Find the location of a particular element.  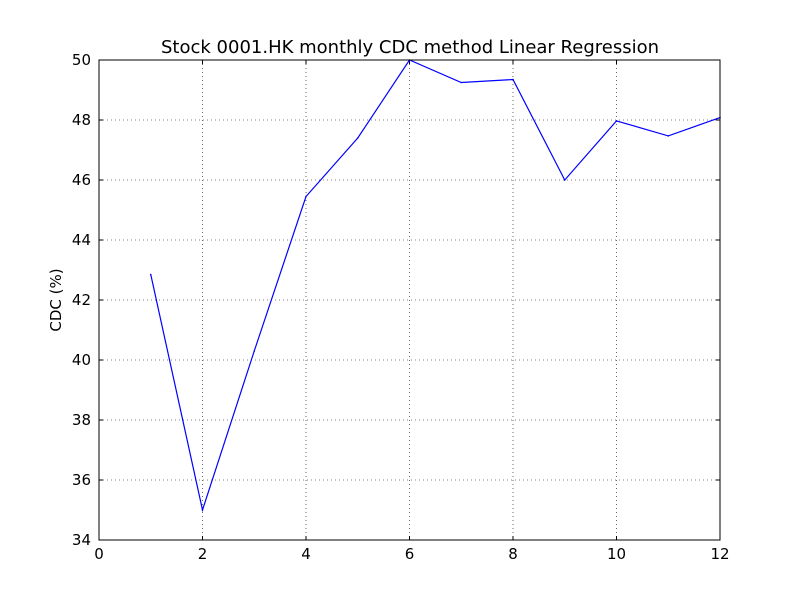

x-tick-label: 10 is located at coordinates (616, 554).